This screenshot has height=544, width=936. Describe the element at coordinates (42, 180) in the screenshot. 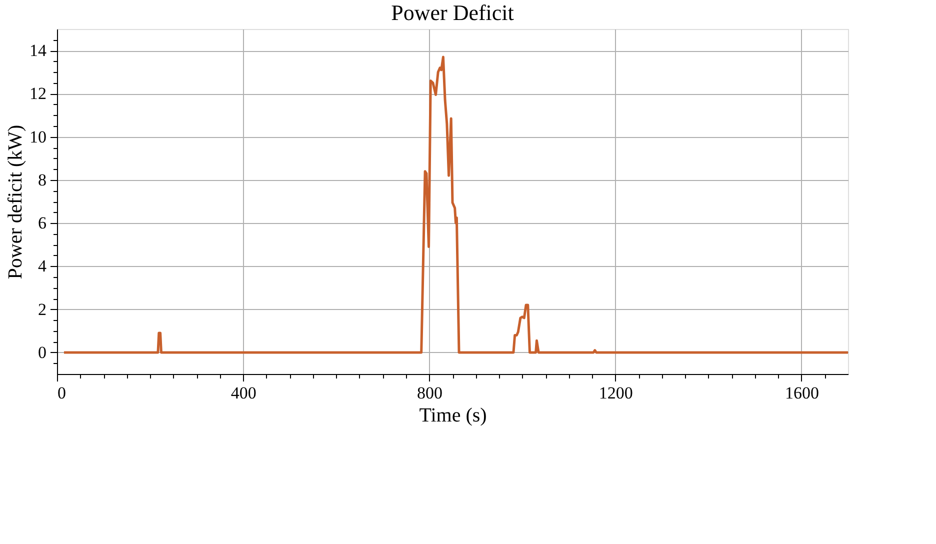

I see `y-tick-label: 8` at that location.